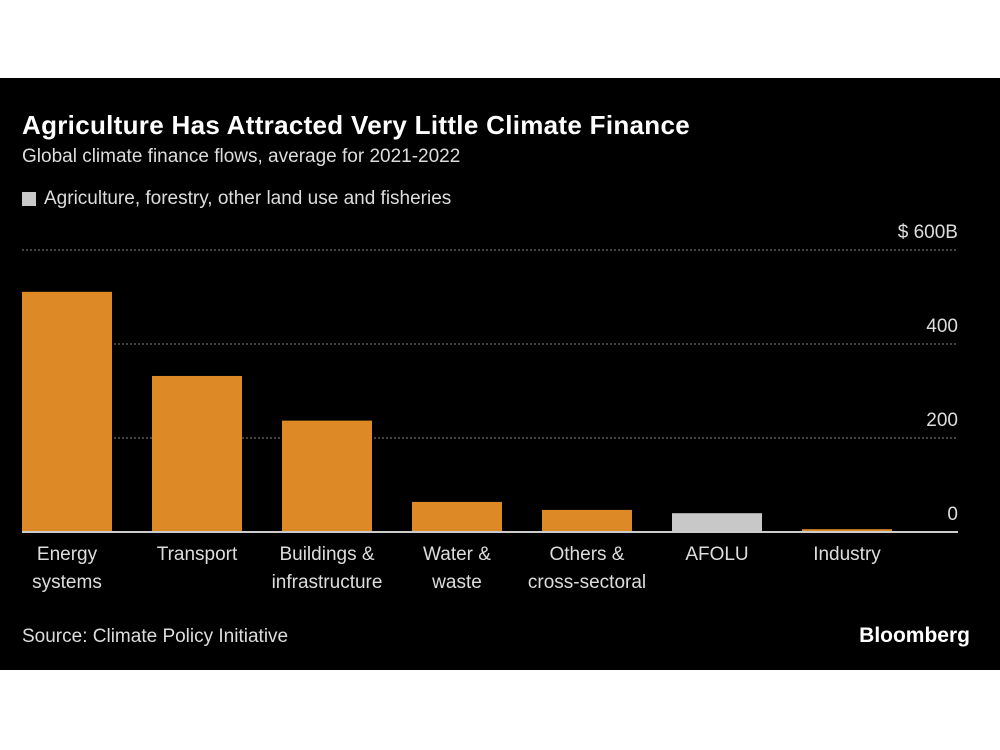 The image size is (1000, 750). Describe the element at coordinates (29, 199) in the screenshot. I see `legend-swatch` at that location.